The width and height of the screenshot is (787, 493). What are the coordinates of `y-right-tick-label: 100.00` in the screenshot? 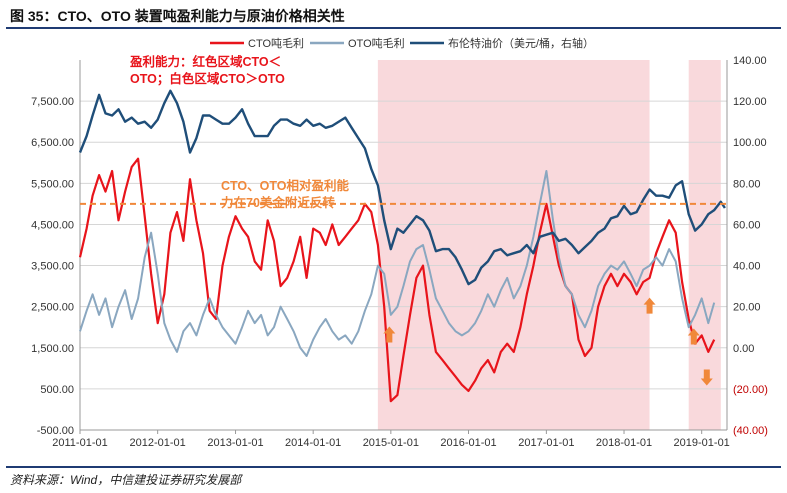 It's located at (750, 143).